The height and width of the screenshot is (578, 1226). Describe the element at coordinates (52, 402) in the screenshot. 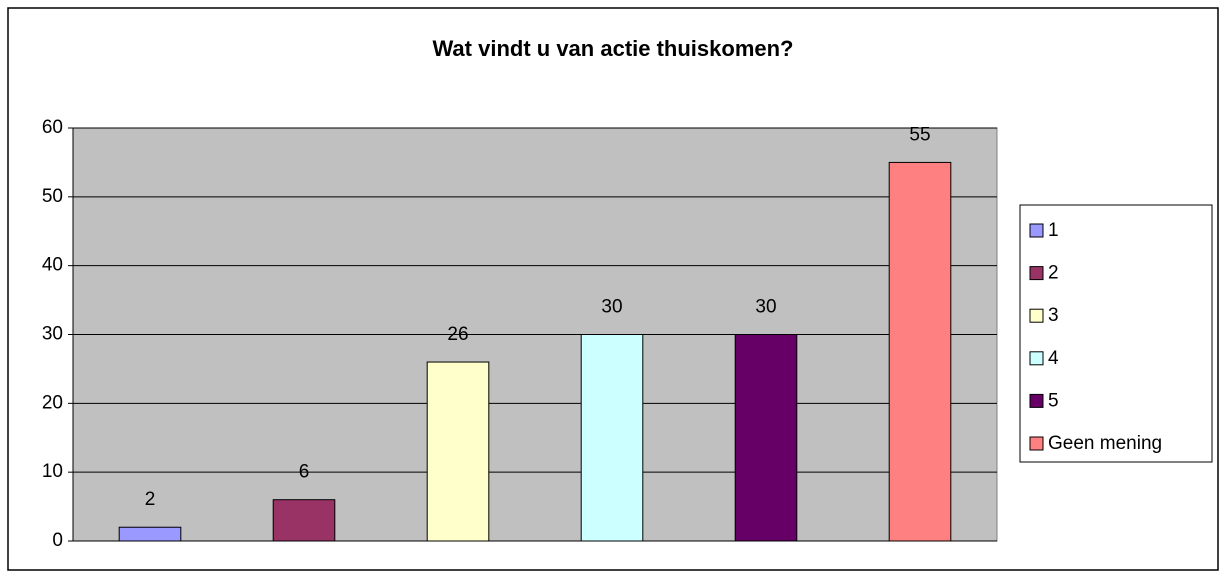

I see `y-tick-label: 20` at that location.